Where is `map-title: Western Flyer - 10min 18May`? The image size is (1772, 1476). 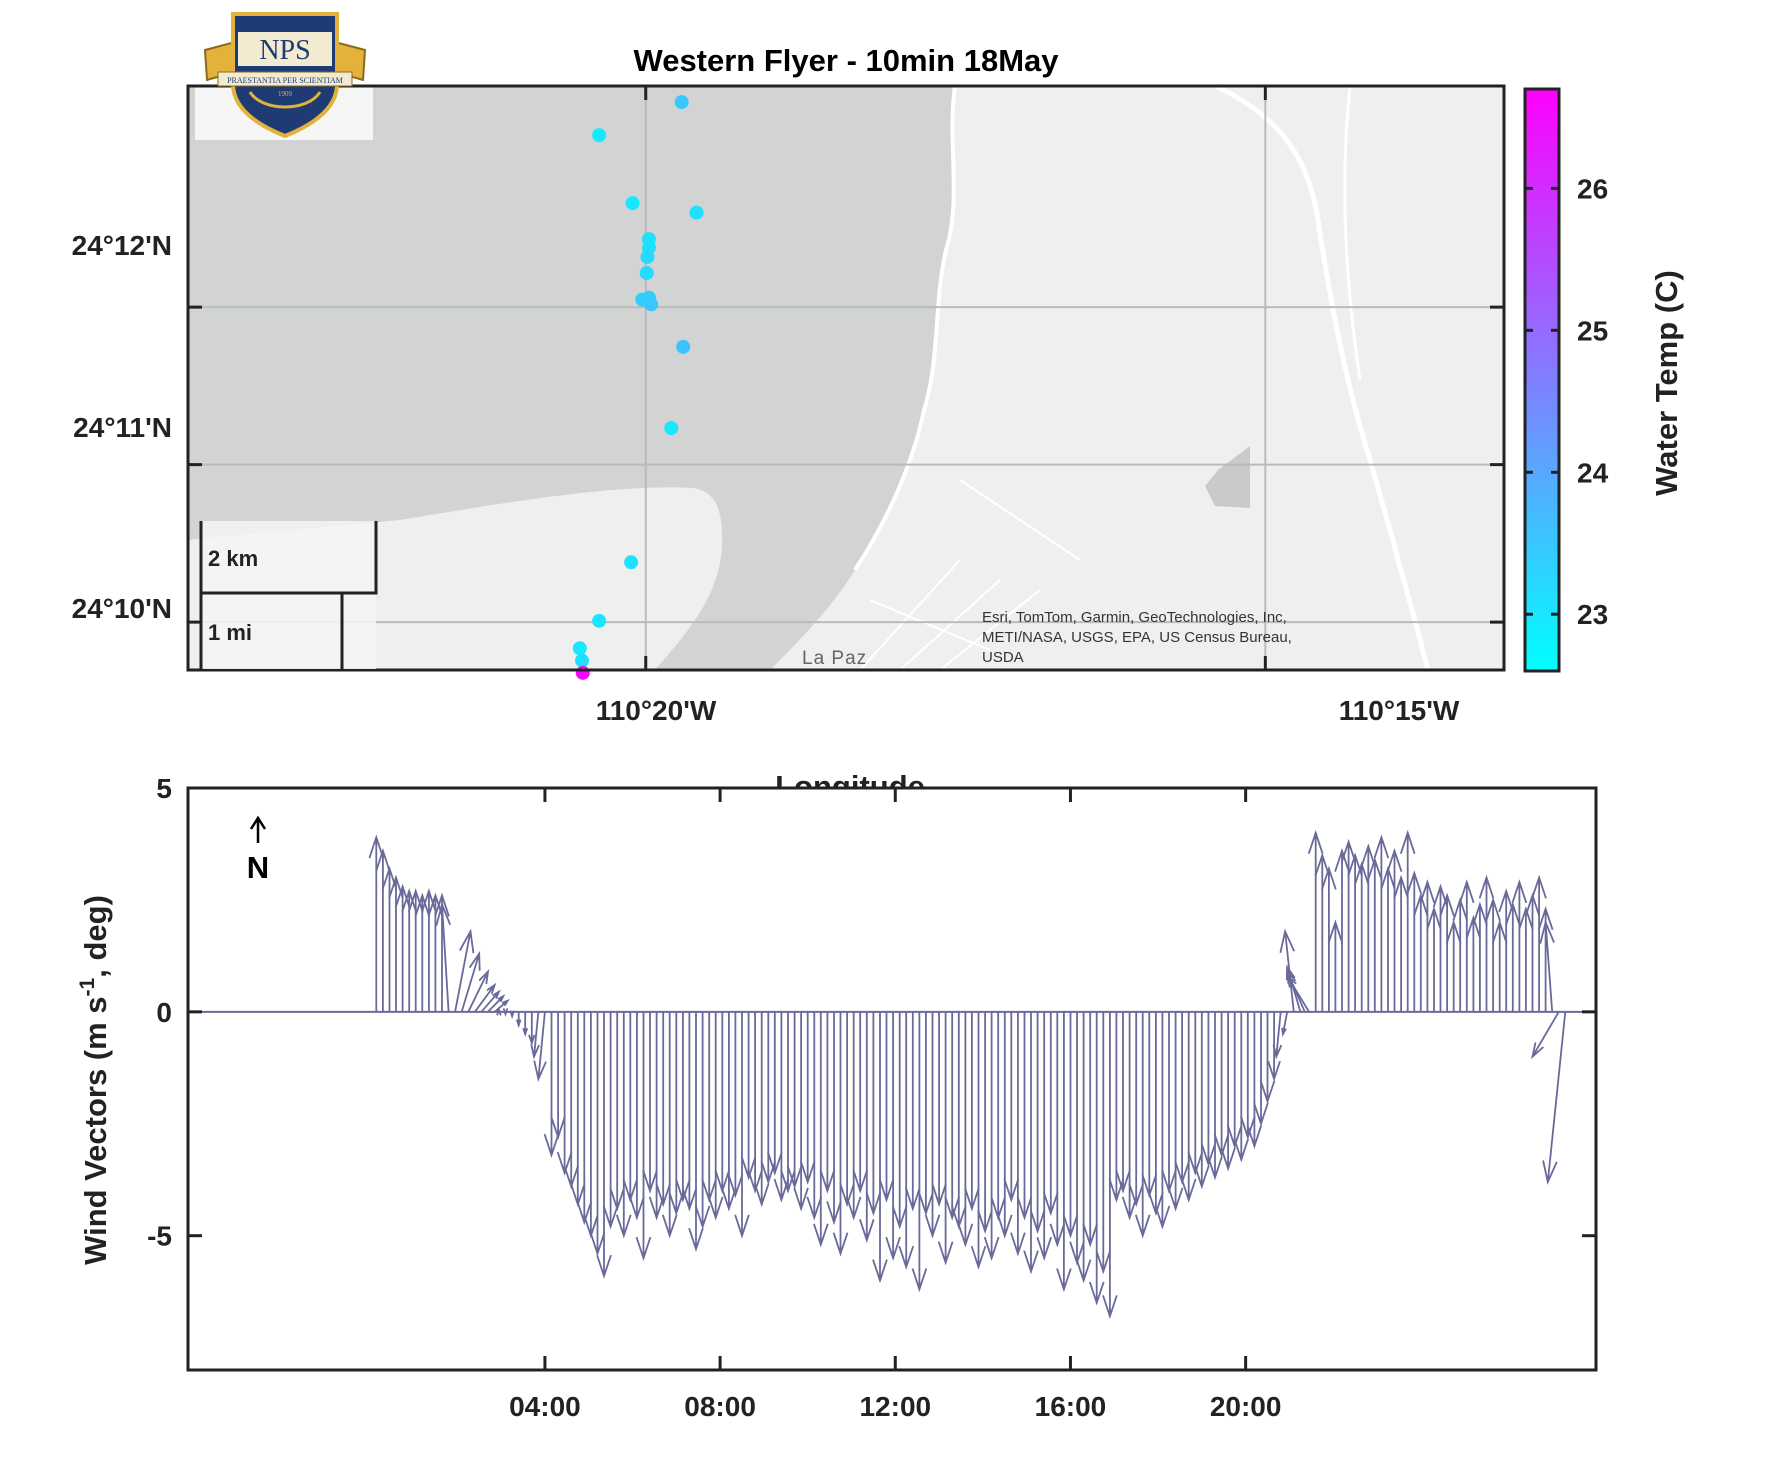
map-title: Western Flyer - 10min 18May is located at coordinates (847, 60).